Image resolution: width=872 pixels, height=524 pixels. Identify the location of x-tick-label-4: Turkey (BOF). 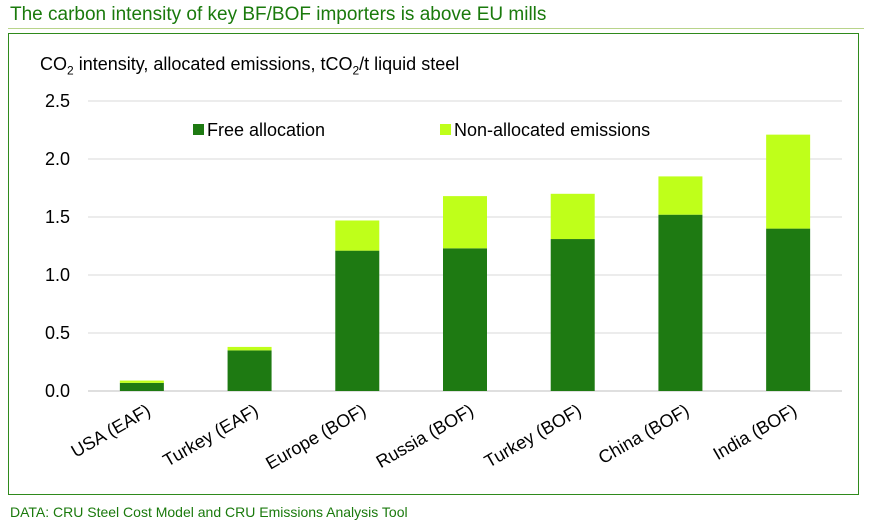
(533, 435).